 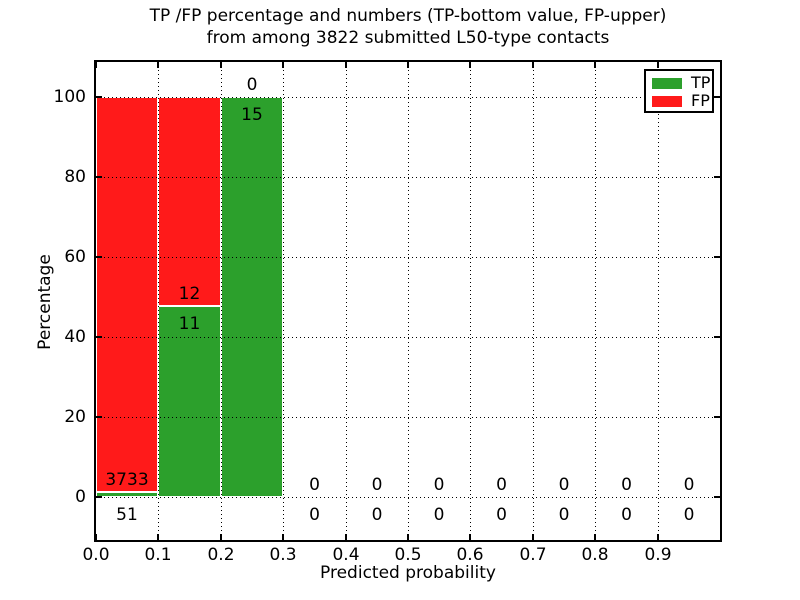 I want to click on x-tick-label: 0.5, so click(x=408, y=555).